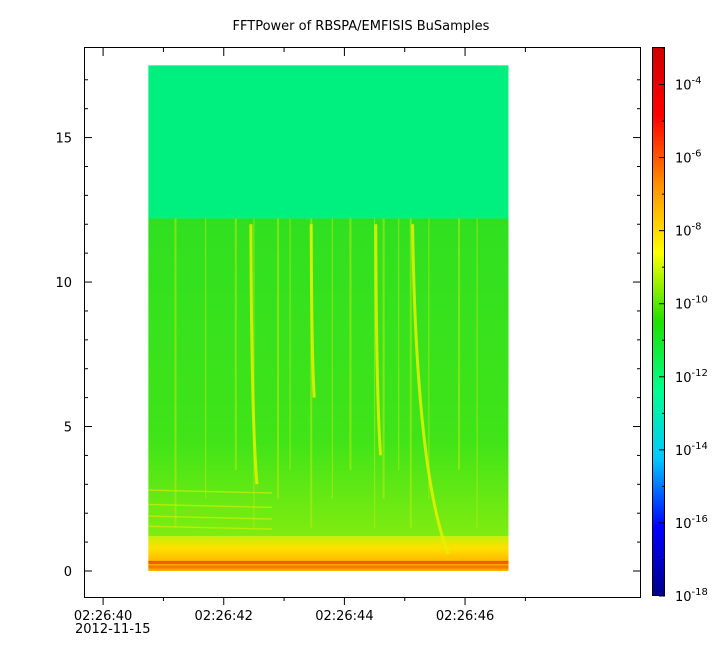 The image size is (724, 656). Describe the element at coordinates (688, 158) in the screenshot. I see `colorbar-tick-label: 10⁻⁶` at that location.